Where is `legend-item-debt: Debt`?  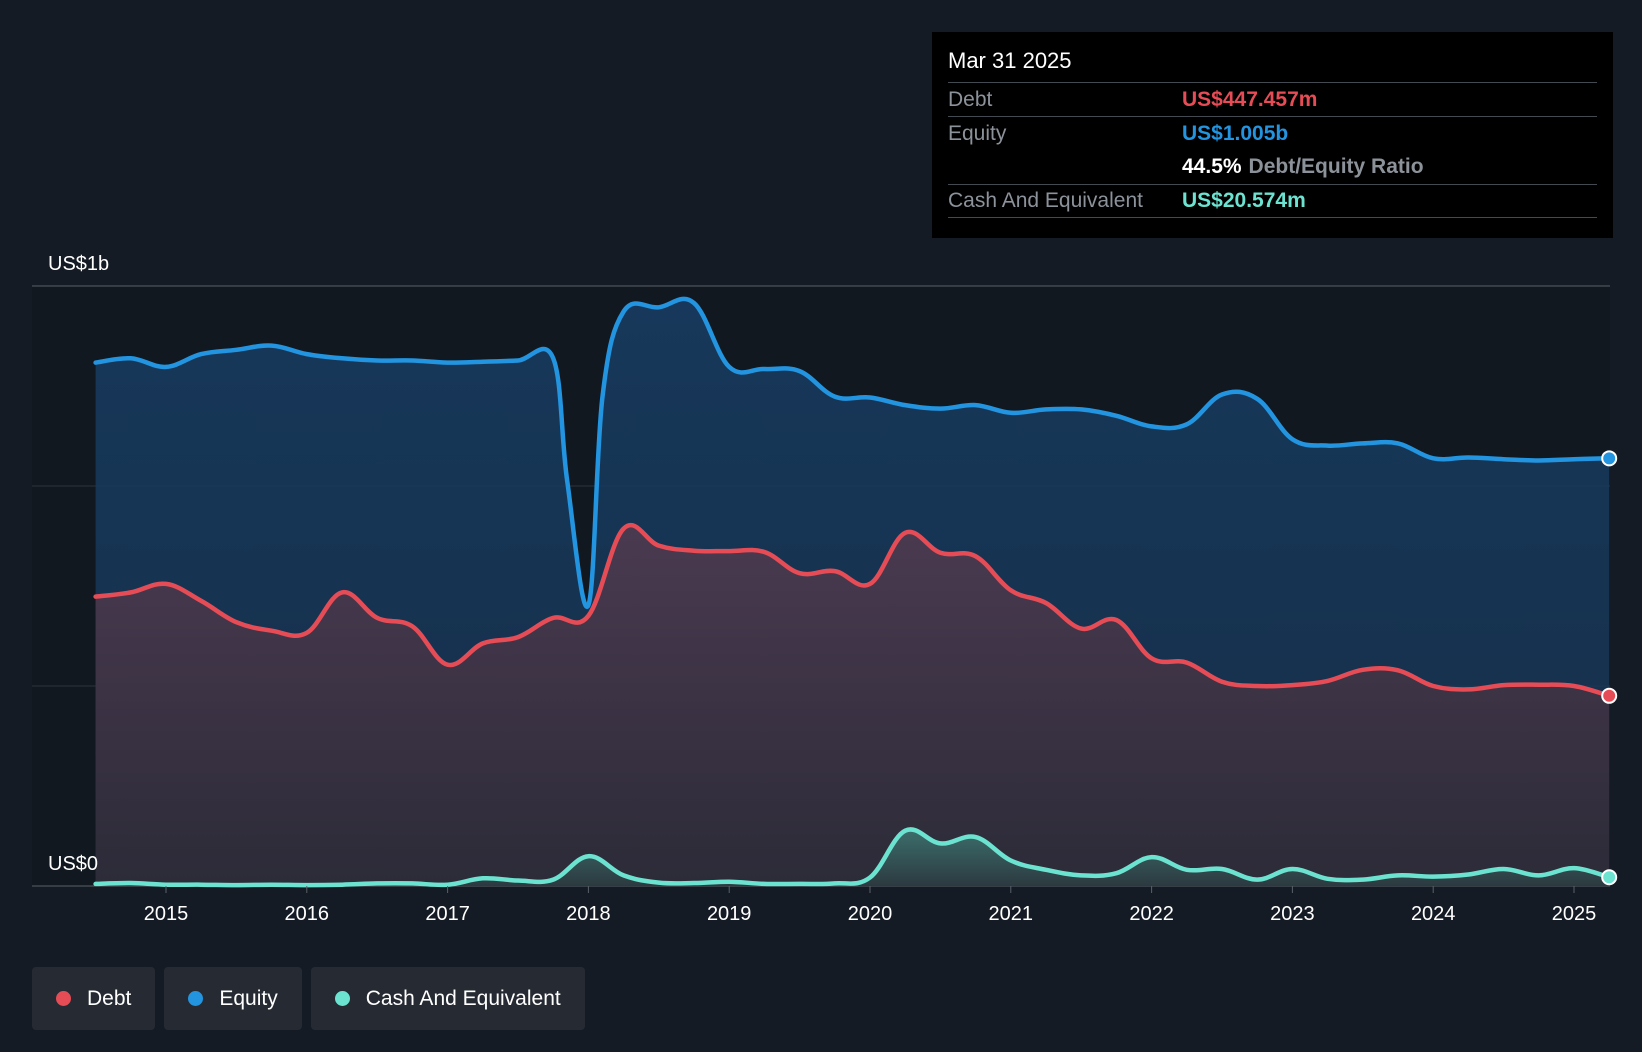 legend-item-debt: Debt is located at coordinates (94, 998).